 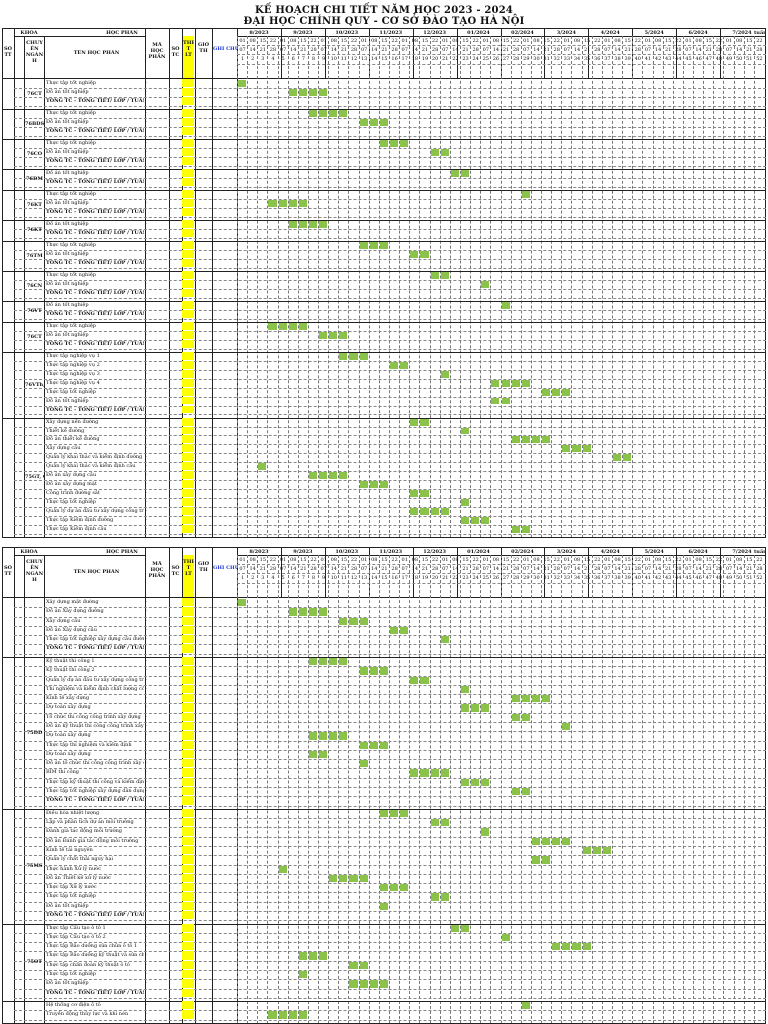 What do you see at coordinates (445, 59) in the screenshot?
I see `week-number: 21` at bounding box center [445, 59].